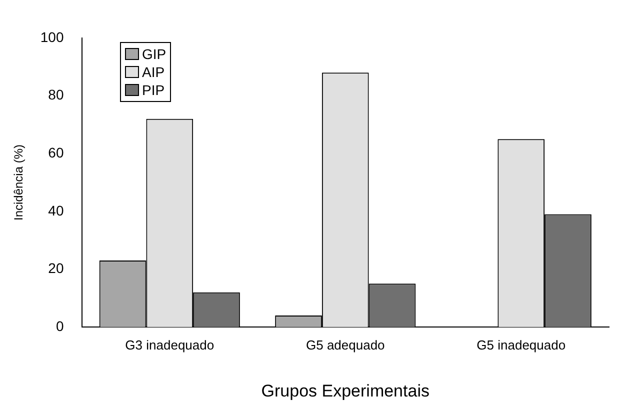  What do you see at coordinates (56, 152) in the screenshot?
I see `y-tick-label: 60` at bounding box center [56, 152].